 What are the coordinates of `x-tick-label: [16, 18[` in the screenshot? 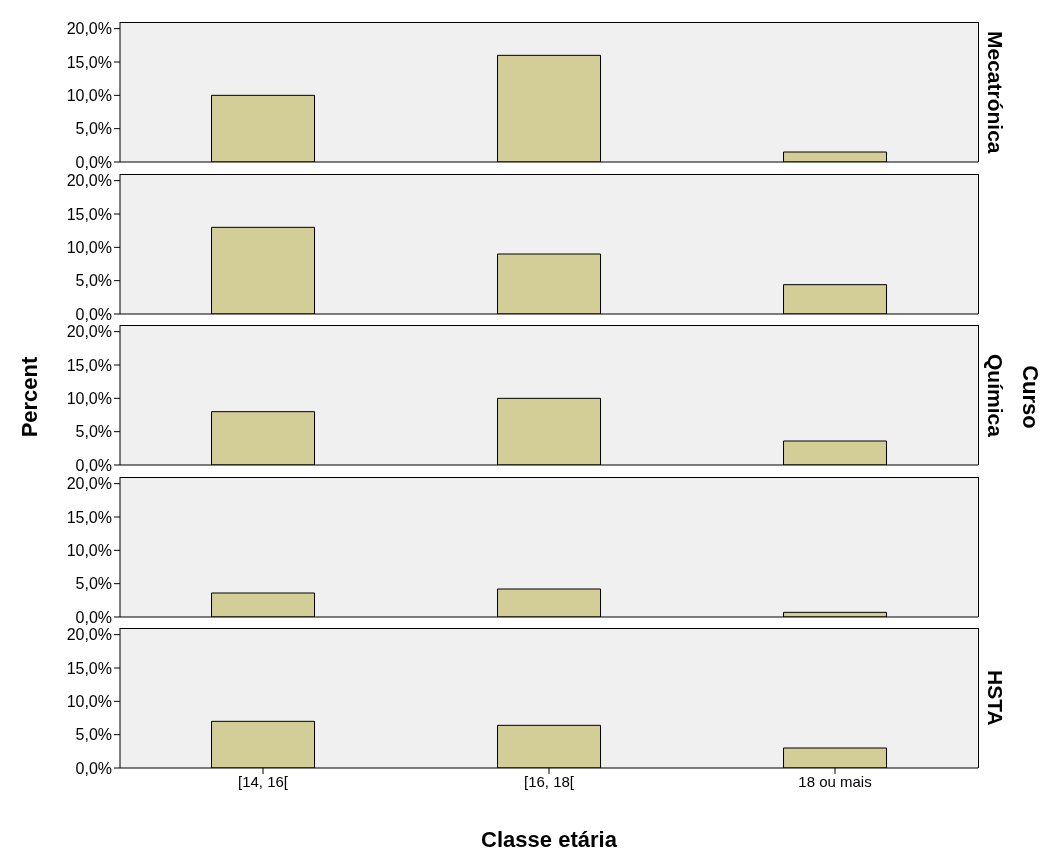 It's located at (549, 781).